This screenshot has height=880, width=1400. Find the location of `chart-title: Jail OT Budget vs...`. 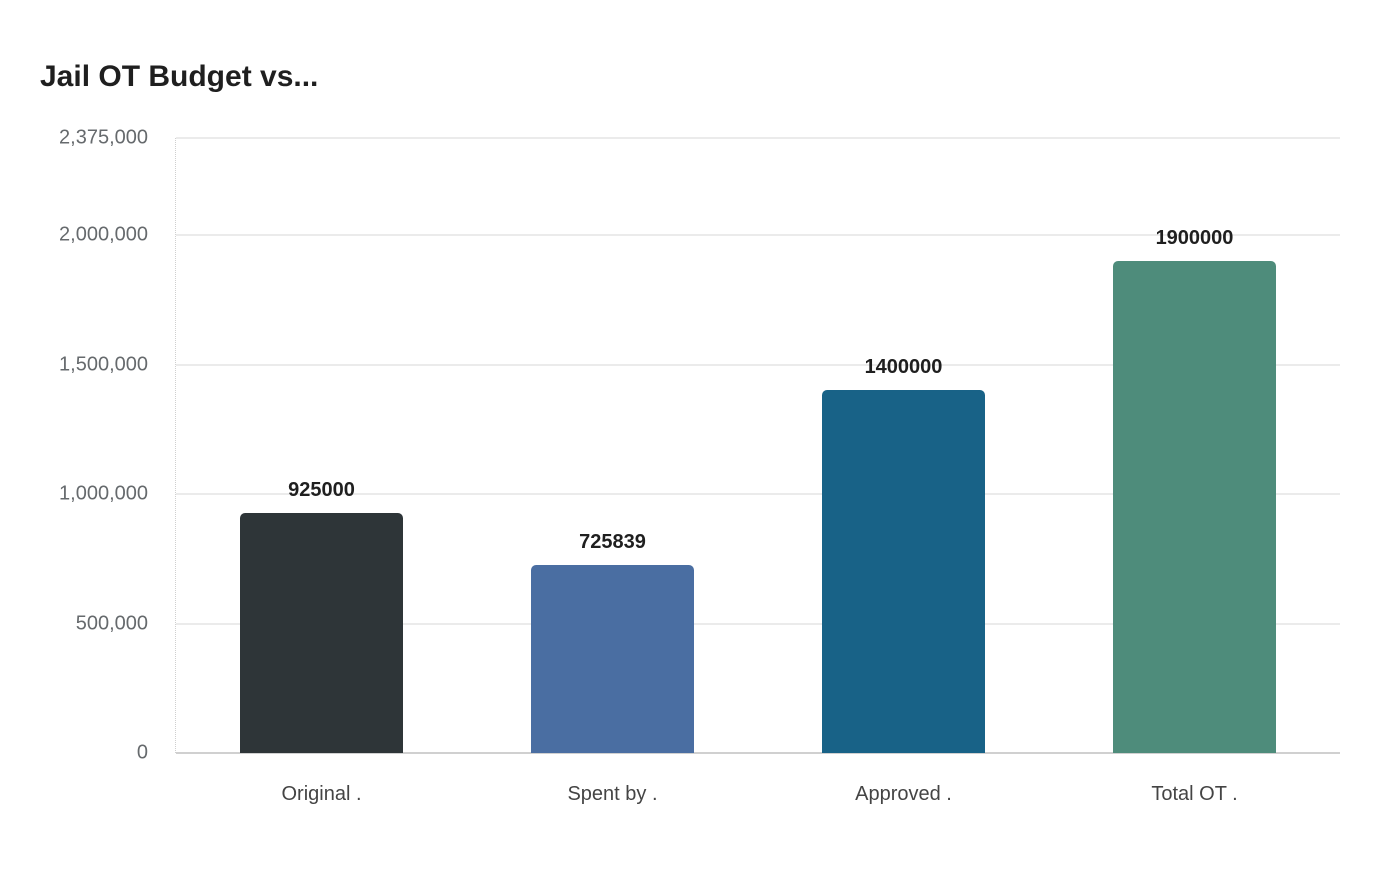

chart-title: Jail OT Budget vs... is located at coordinates (179, 76).